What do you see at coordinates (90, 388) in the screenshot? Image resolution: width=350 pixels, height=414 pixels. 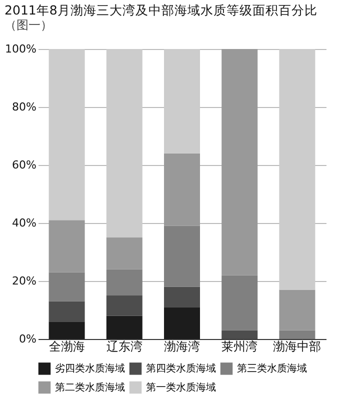 I see `legend-label: 第二类水质海域` at bounding box center [90, 388].